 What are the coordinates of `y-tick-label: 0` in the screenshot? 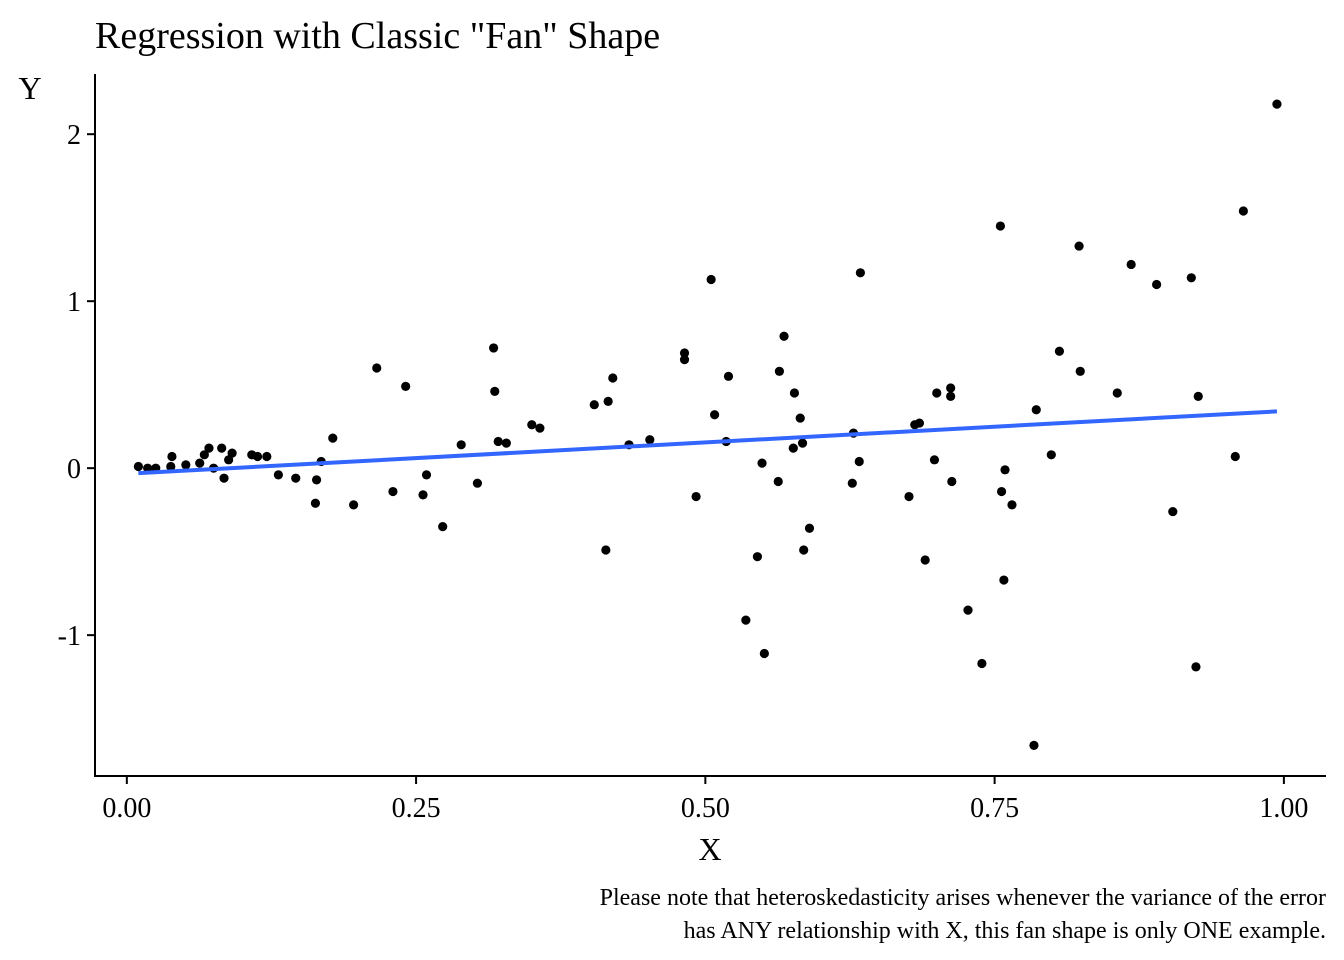 It's located at (74, 469).